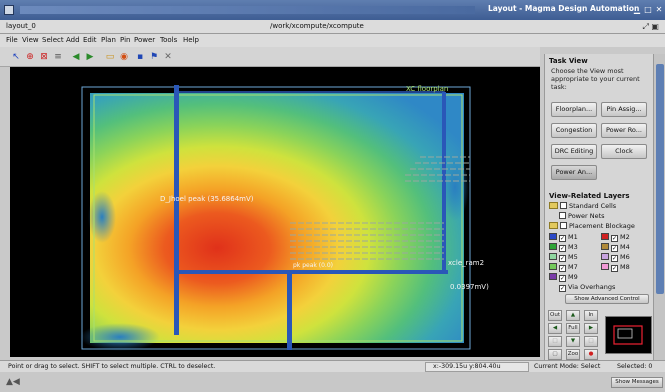 The height and width of the screenshot is (392, 665). What do you see at coordinates (90, 40) in the screenshot?
I see `menu-edit: Edit` at bounding box center [90, 40].